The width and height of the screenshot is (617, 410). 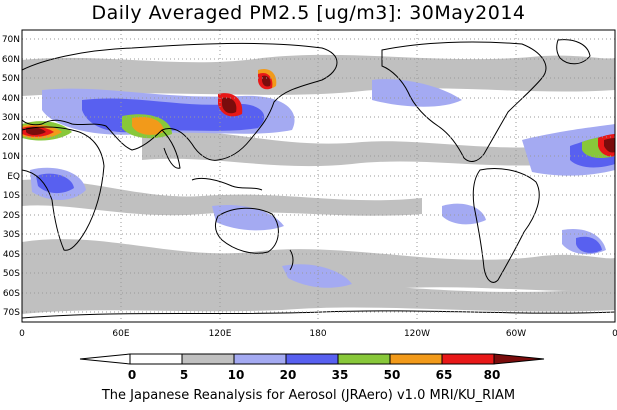 What do you see at coordinates (11, 60) in the screenshot?
I see `lat-label: 60N` at bounding box center [11, 60].